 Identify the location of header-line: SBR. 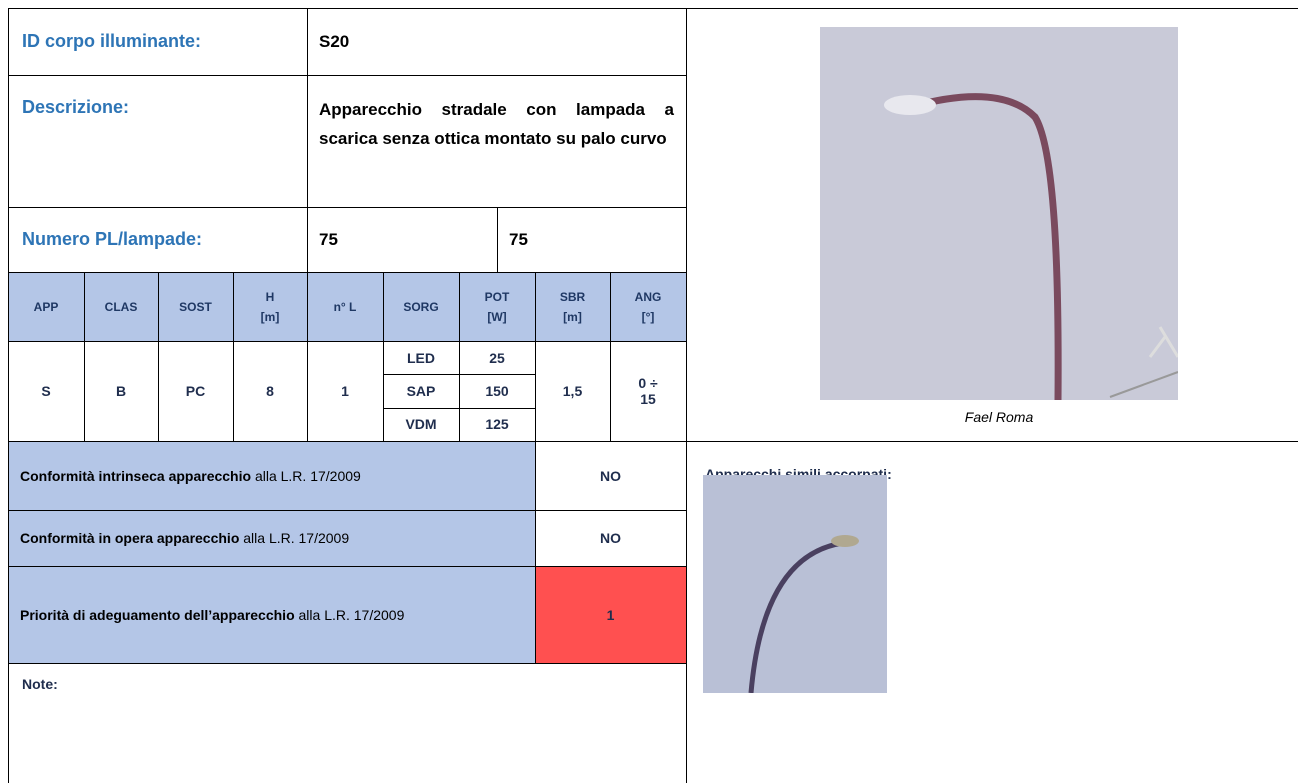
(572, 296).